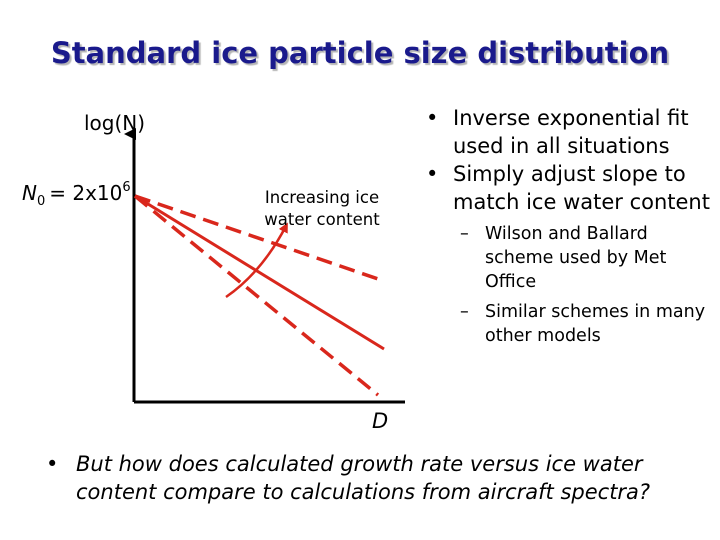 The height and width of the screenshot is (540, 720). What do you see at coordinates (41, 201) in the screenshot?
I see `n0-subscript: 0` at bounding box center [41, 201].